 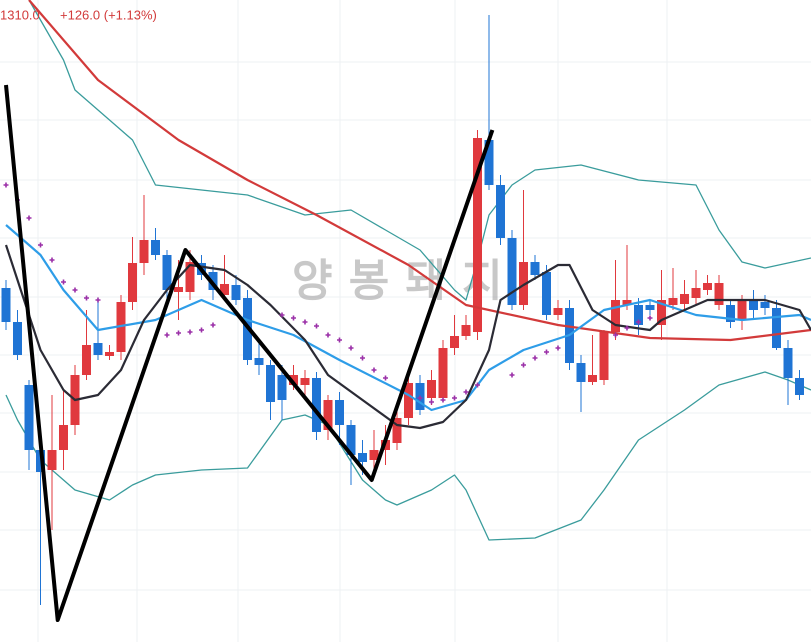 I want to click on last-price: 1310.0, so click(x=20, y=14).